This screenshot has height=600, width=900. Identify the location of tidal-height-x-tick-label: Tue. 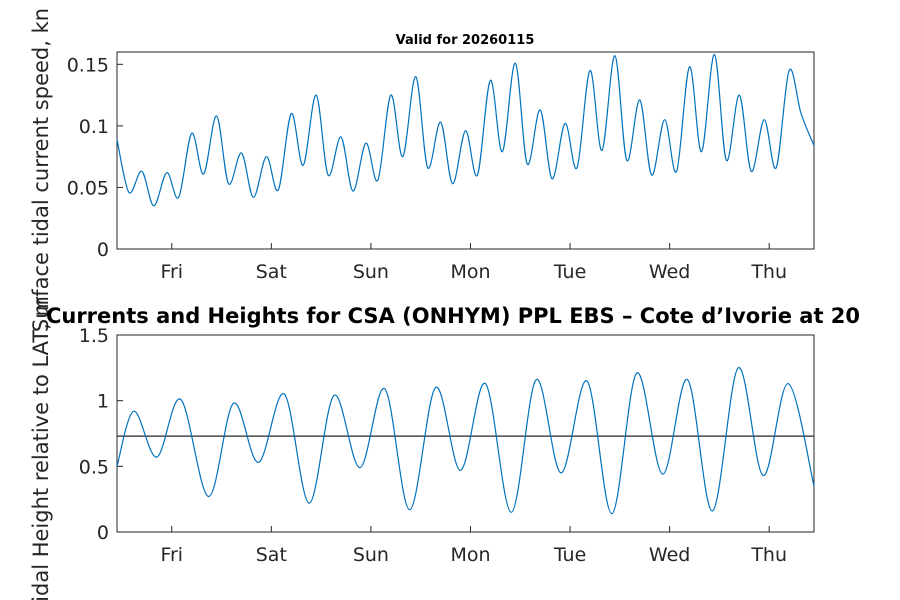
(569, 555).